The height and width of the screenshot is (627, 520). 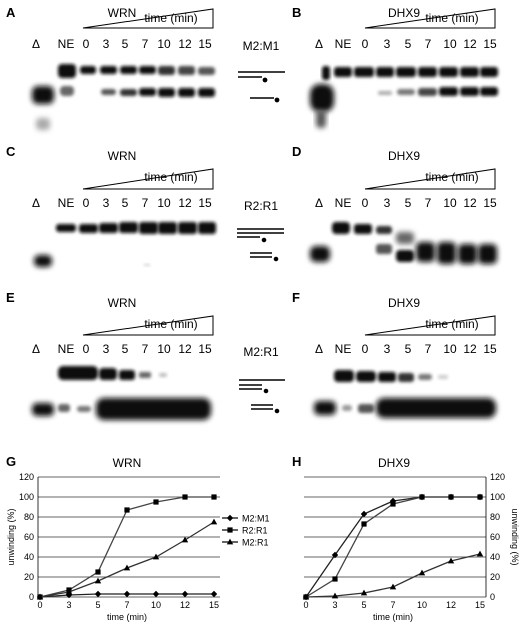 I want to click on series-line-r2r1, so click(x=392, y=547).